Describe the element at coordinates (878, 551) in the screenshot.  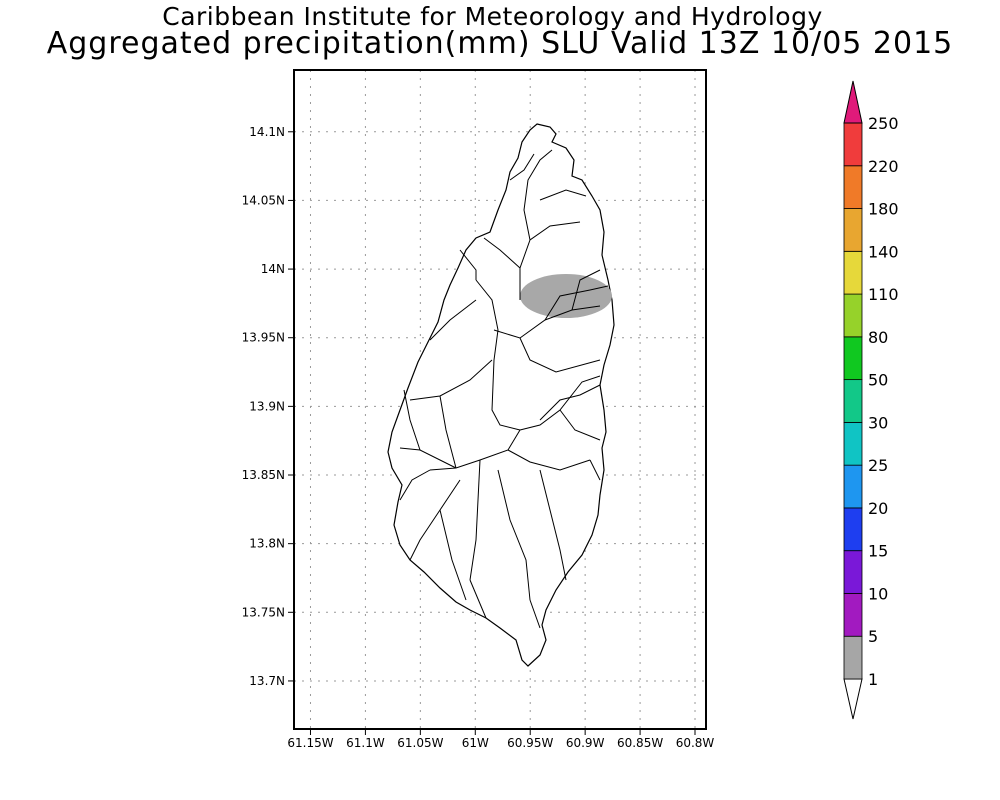
I see `colorbar-label: 15` at that location.